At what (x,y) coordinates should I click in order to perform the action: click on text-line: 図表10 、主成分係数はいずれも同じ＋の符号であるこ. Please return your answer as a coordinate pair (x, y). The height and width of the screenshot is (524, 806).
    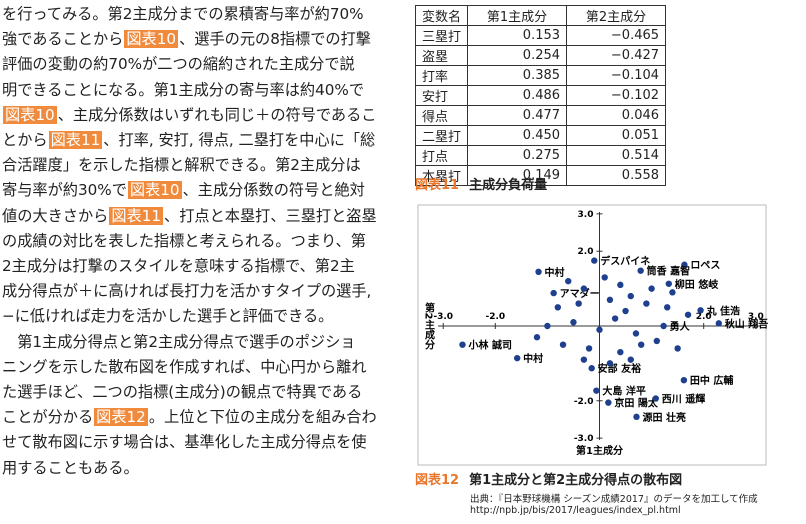
    Looking at the image, I should click on (189, 115).